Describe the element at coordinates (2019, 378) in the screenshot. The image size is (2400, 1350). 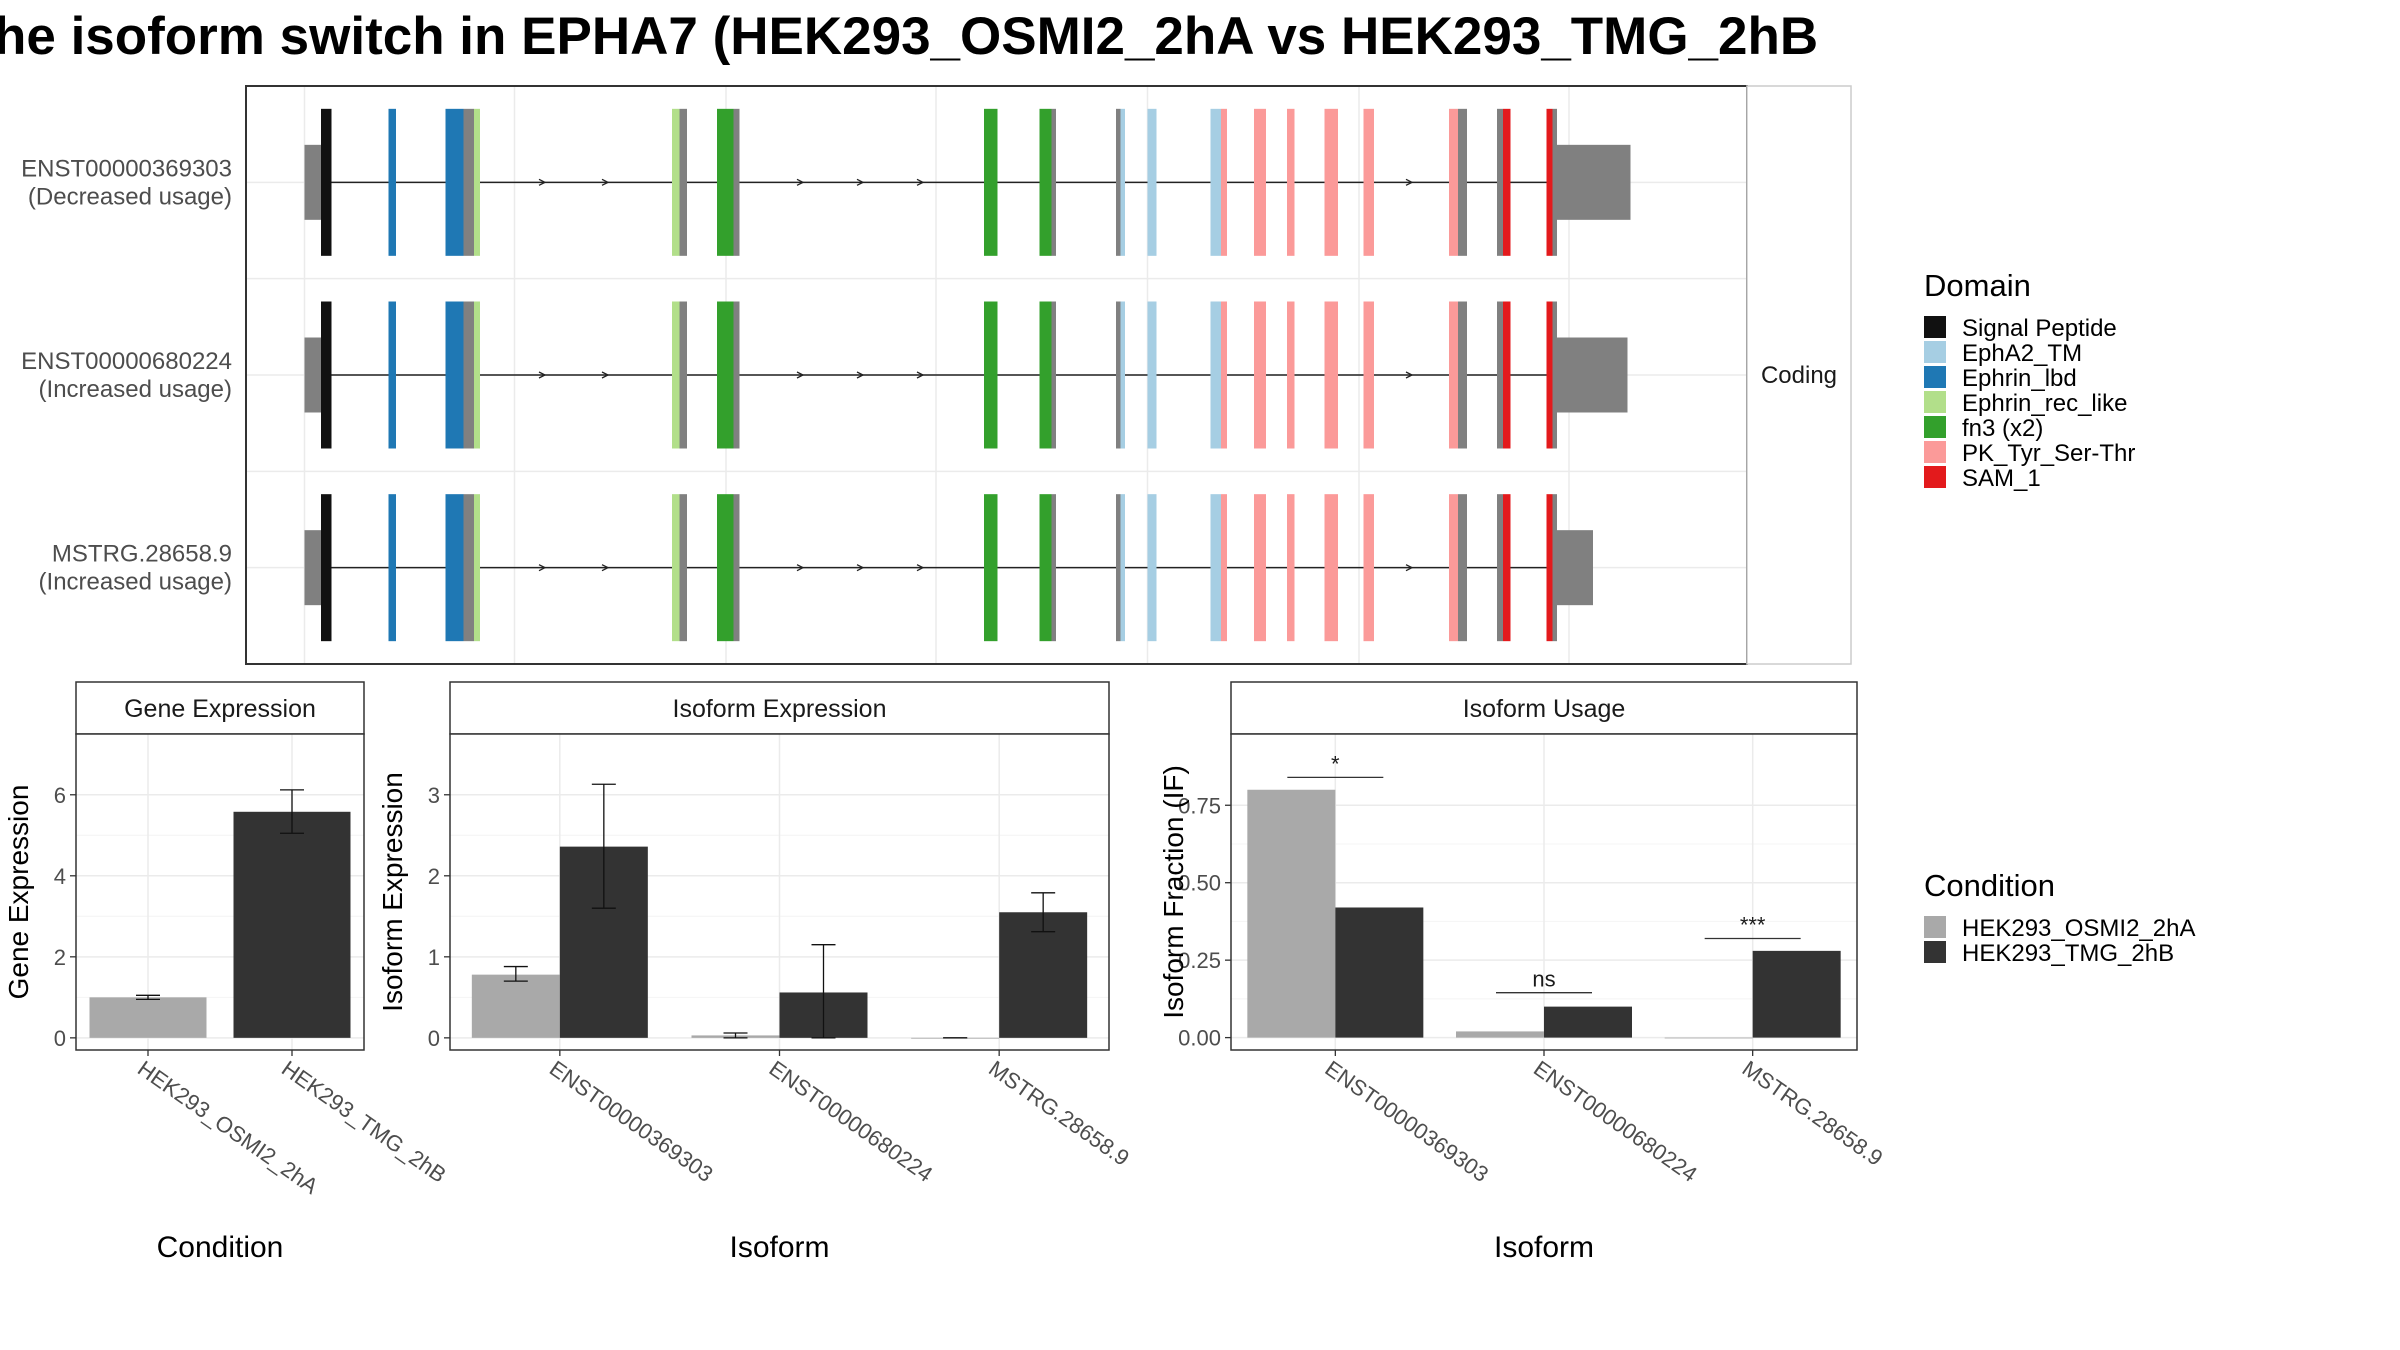
I see `domain-legend-label: Ephrin_lbd` at that location.